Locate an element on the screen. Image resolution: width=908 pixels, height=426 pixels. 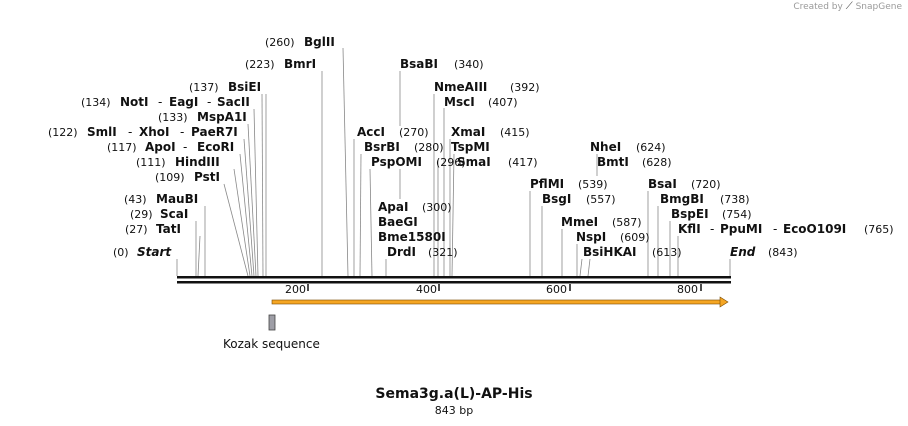
site-name-ecoo109i: EcoO109I is located at coordinates (814, 229).